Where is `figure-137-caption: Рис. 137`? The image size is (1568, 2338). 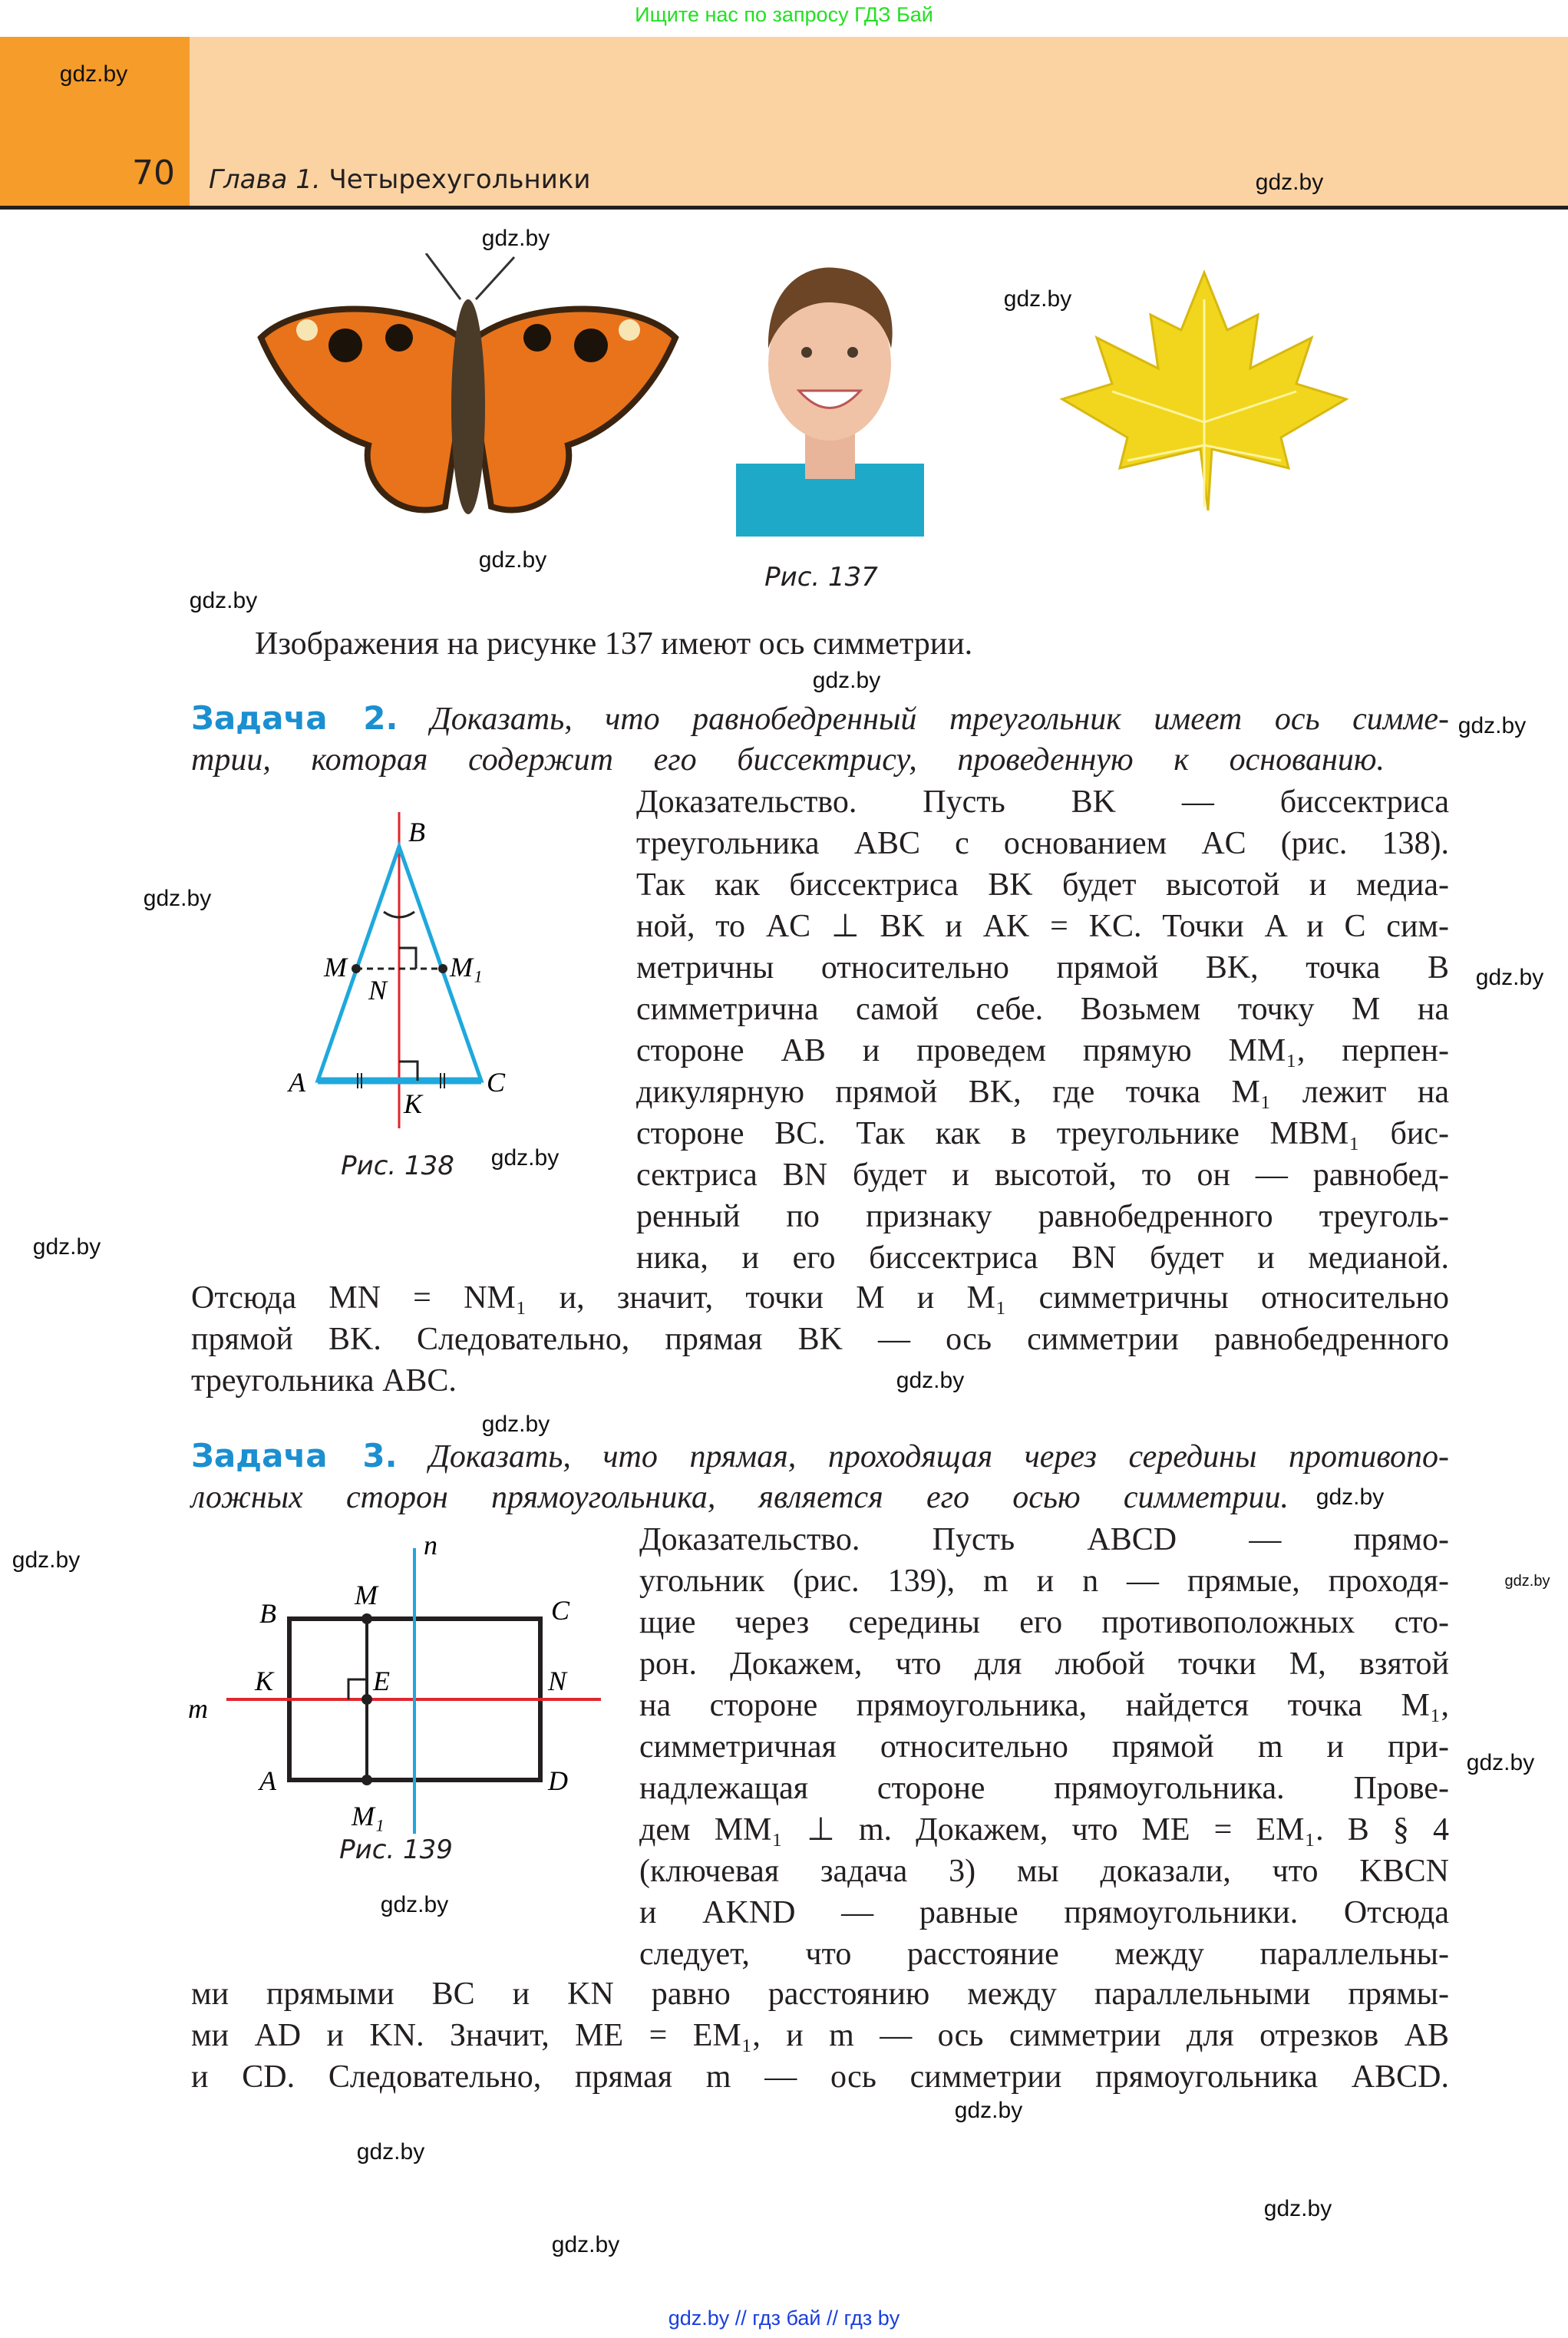
figure-137-caption: Рис. 137 is located at coordinates (821, 577).